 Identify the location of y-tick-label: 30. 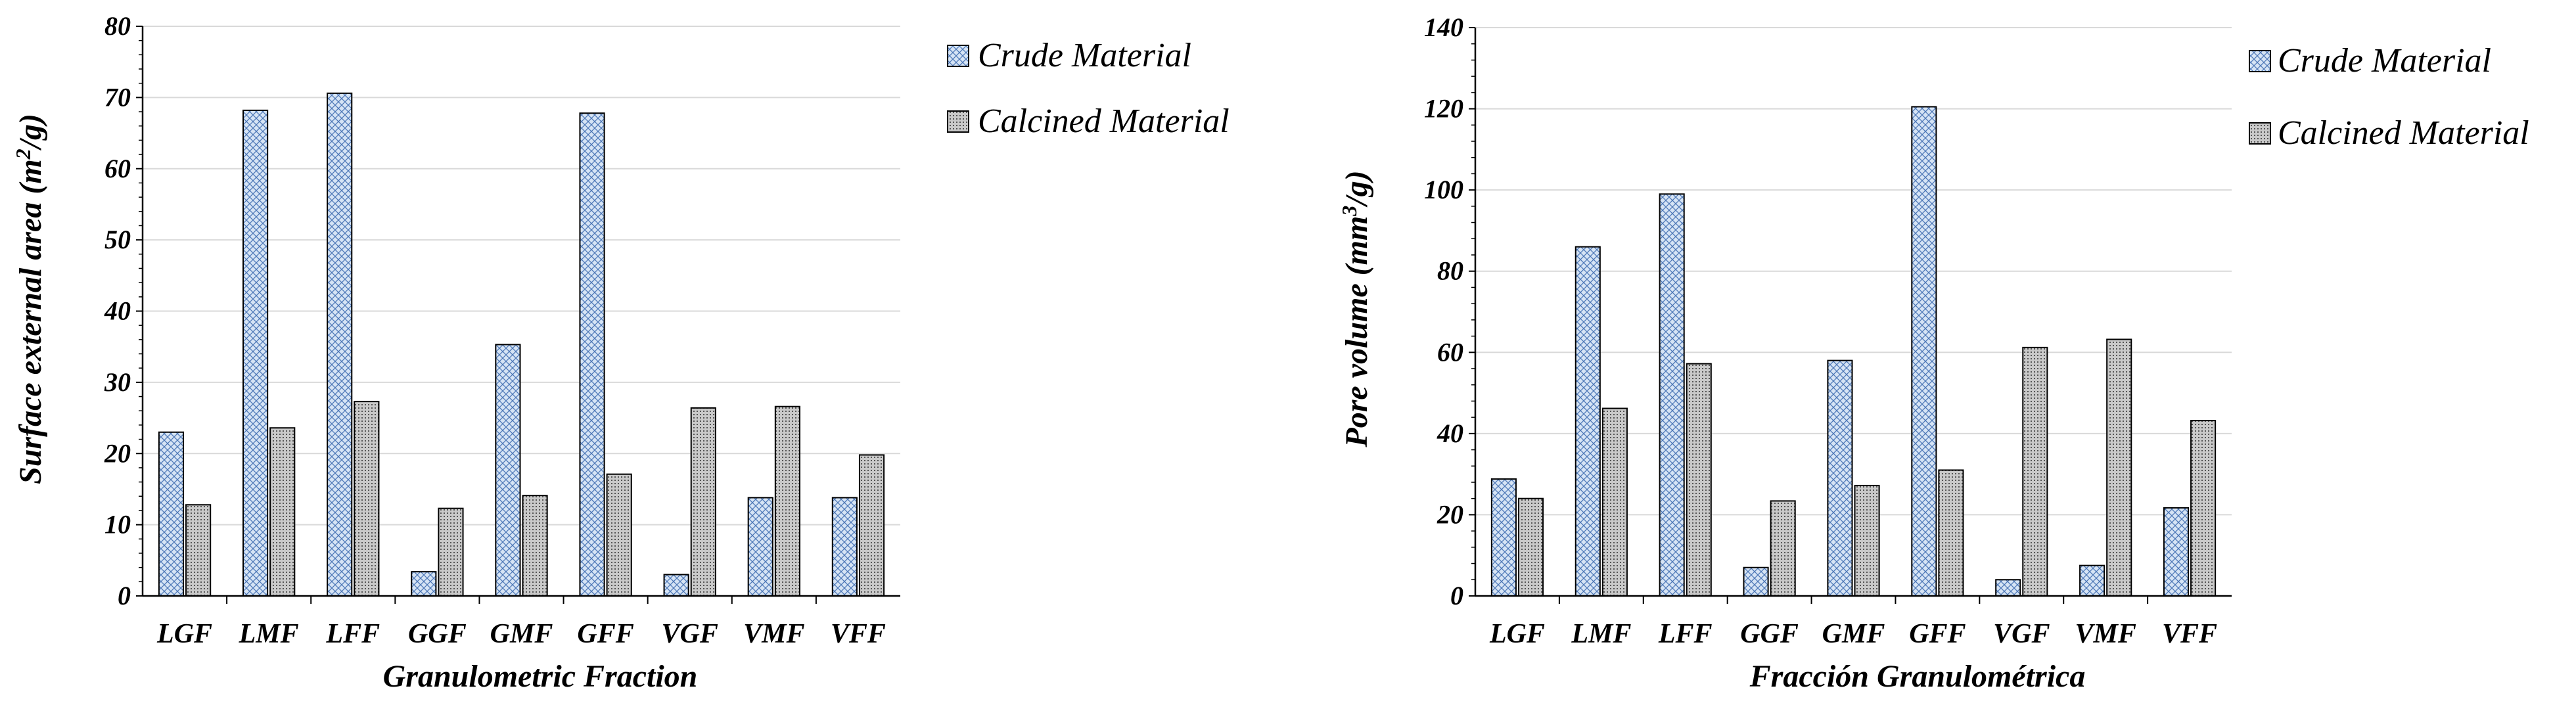
(117, 382).